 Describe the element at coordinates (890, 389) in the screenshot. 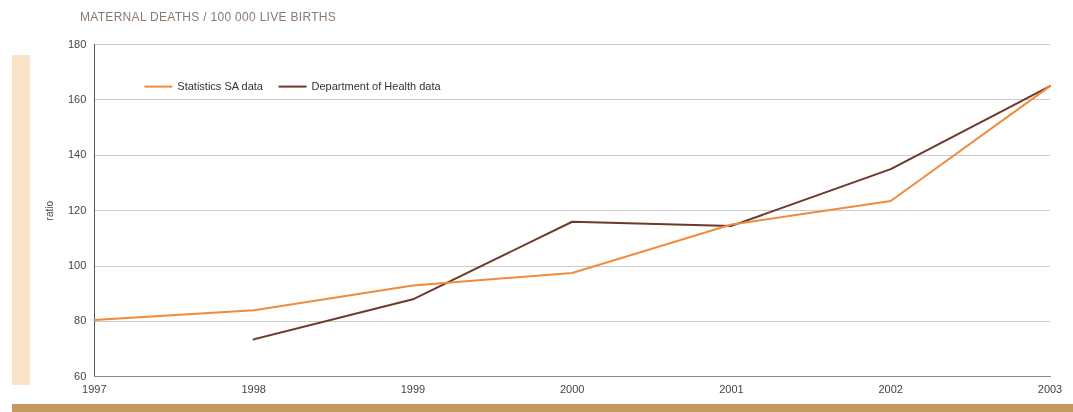

I see `x-tick-label: 2002` at that location.